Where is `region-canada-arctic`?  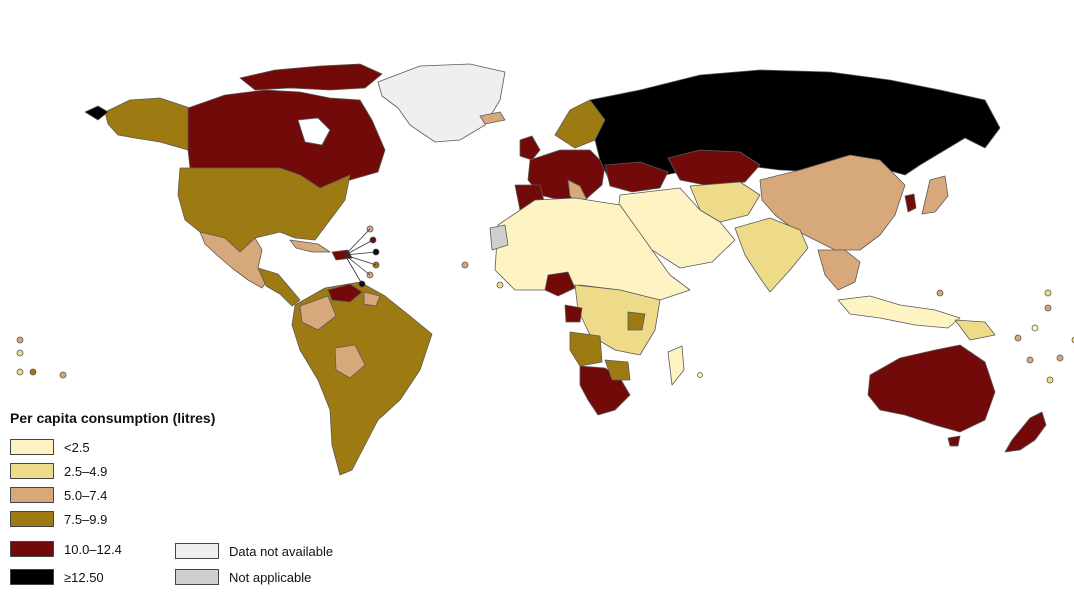 region-canada-arctic is located at coordinates (311, 77).